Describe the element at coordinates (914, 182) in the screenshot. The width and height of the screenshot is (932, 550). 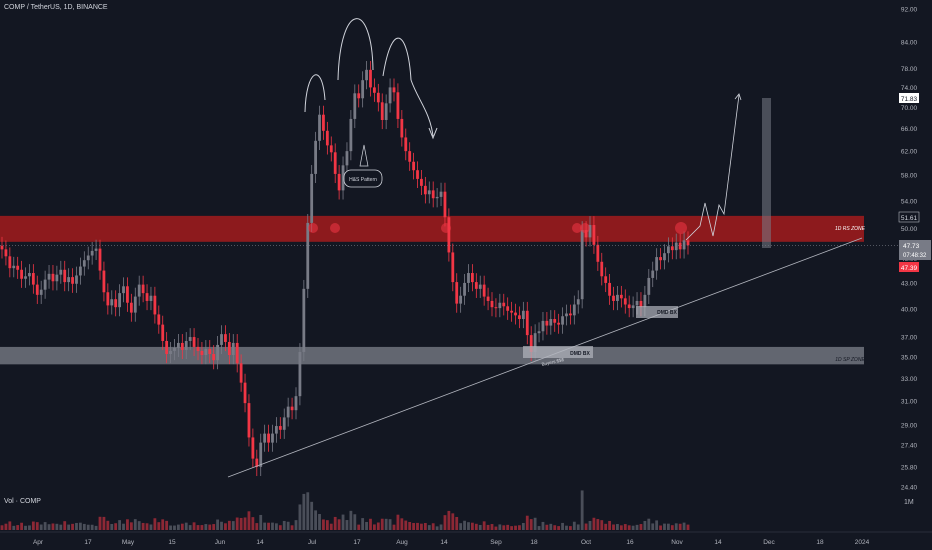
I see `price-badges: 71.83 51.61 47.73 07:48:32 47.39` at that location.